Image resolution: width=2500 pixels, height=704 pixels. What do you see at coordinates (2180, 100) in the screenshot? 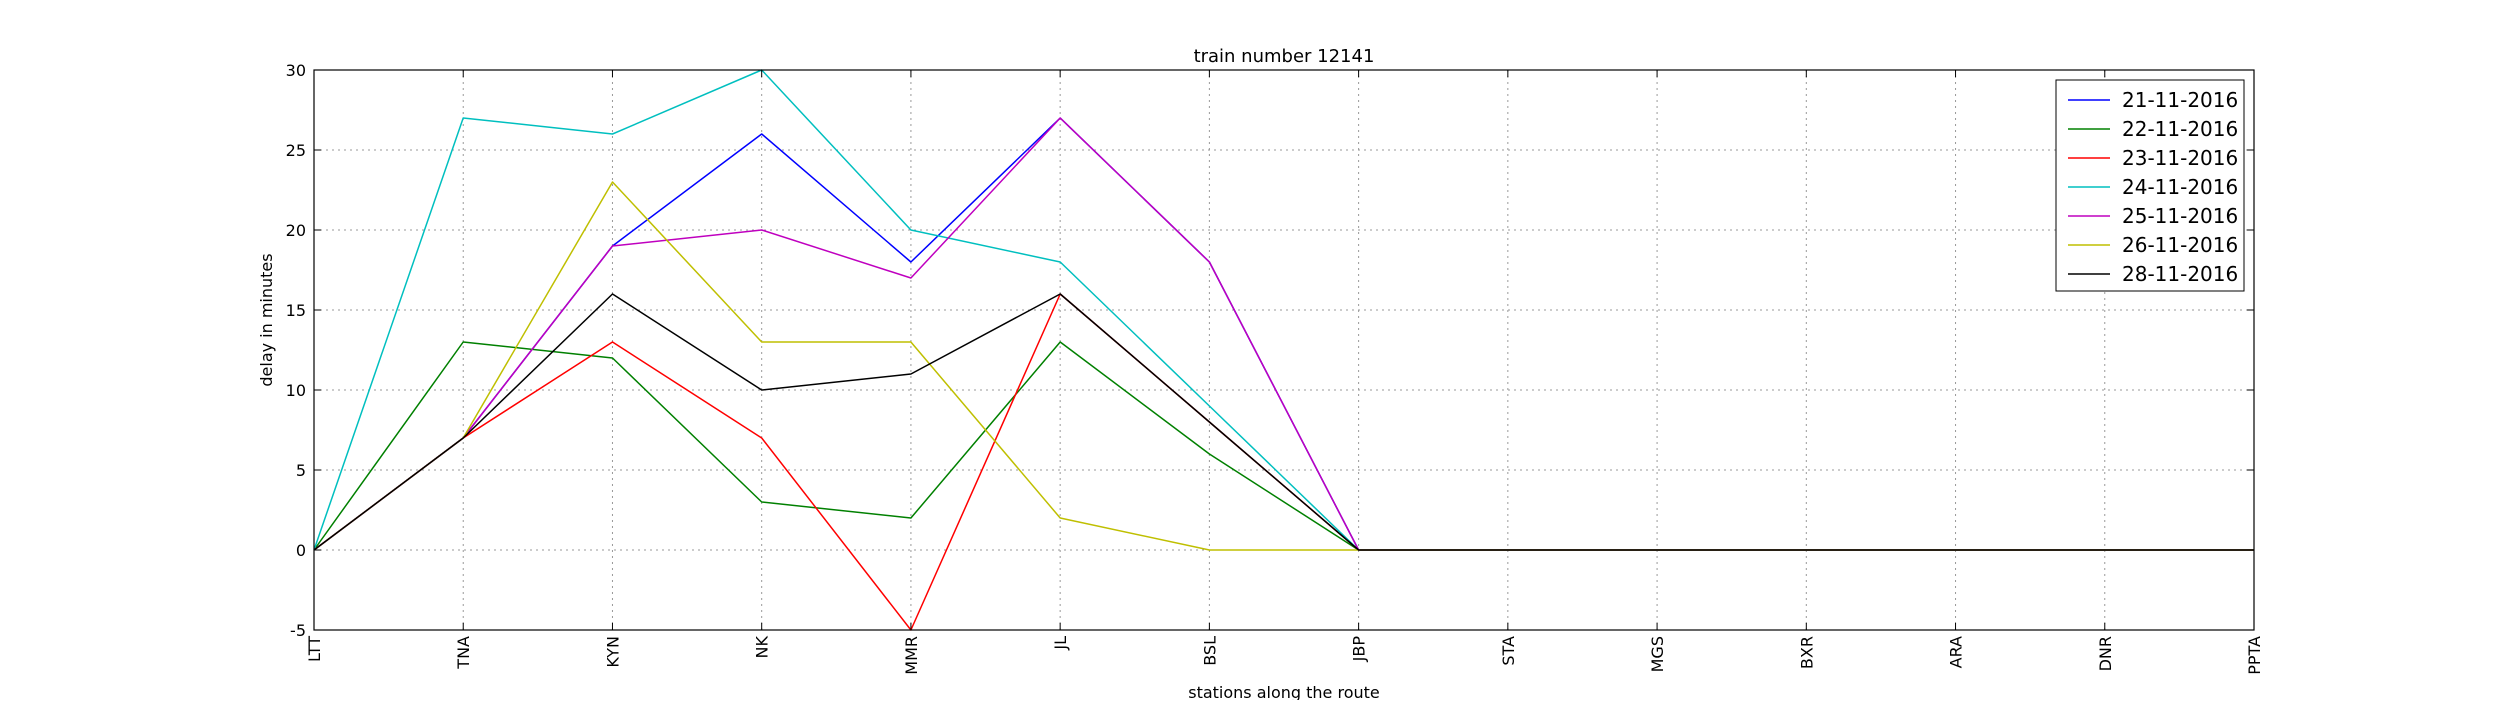
I see `legend-label: 21-11-2016` at bounding box center [2180, 100].